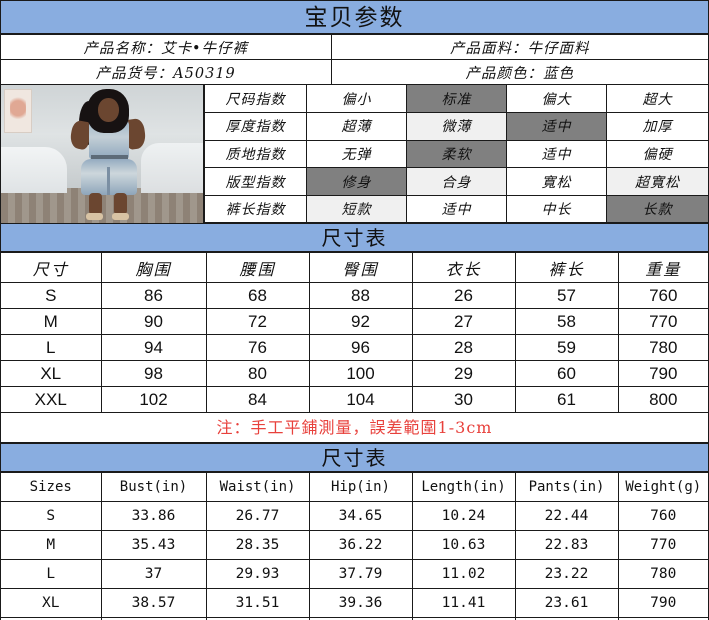  I want to click on index-value: 中长, so click(556, 209).